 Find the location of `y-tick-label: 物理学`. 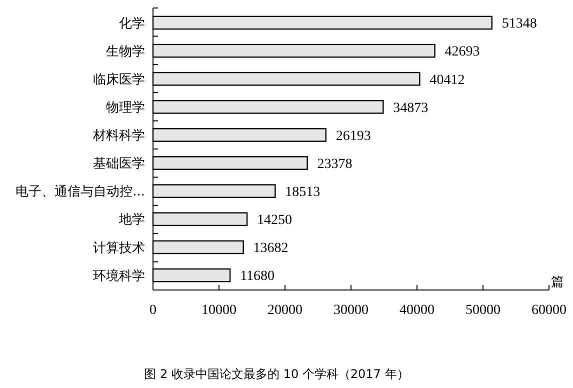

y-tick-label: 物理学 is located at coordinates (125, 108).